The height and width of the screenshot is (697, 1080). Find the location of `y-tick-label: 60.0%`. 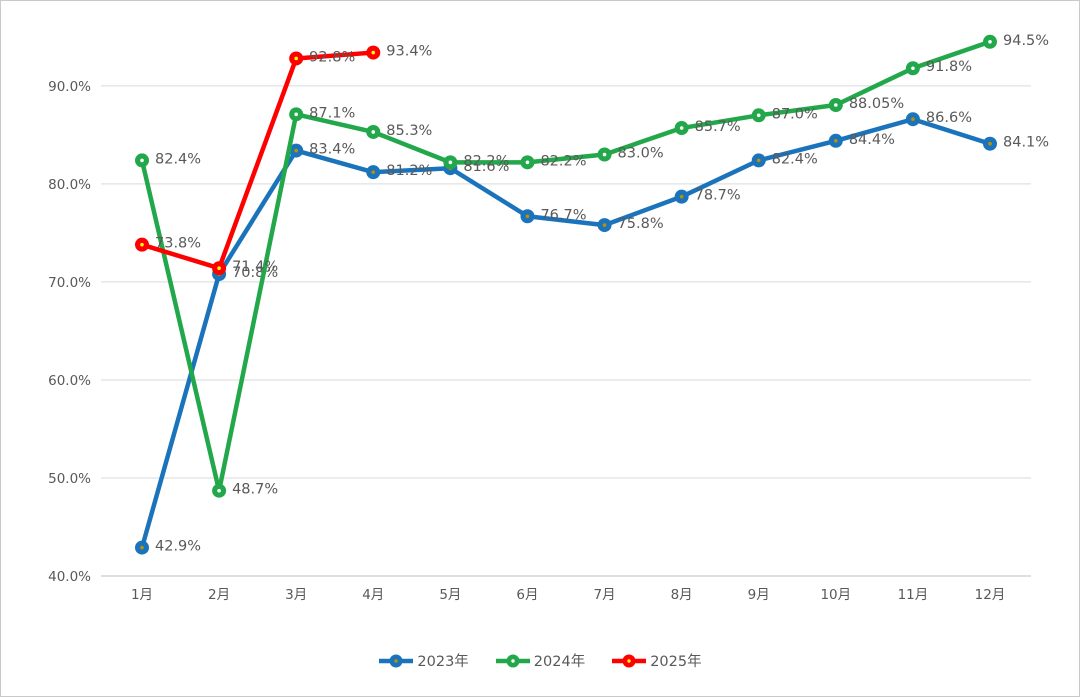

y-tick-label: 60.0% is located at coordinates (69, 381).